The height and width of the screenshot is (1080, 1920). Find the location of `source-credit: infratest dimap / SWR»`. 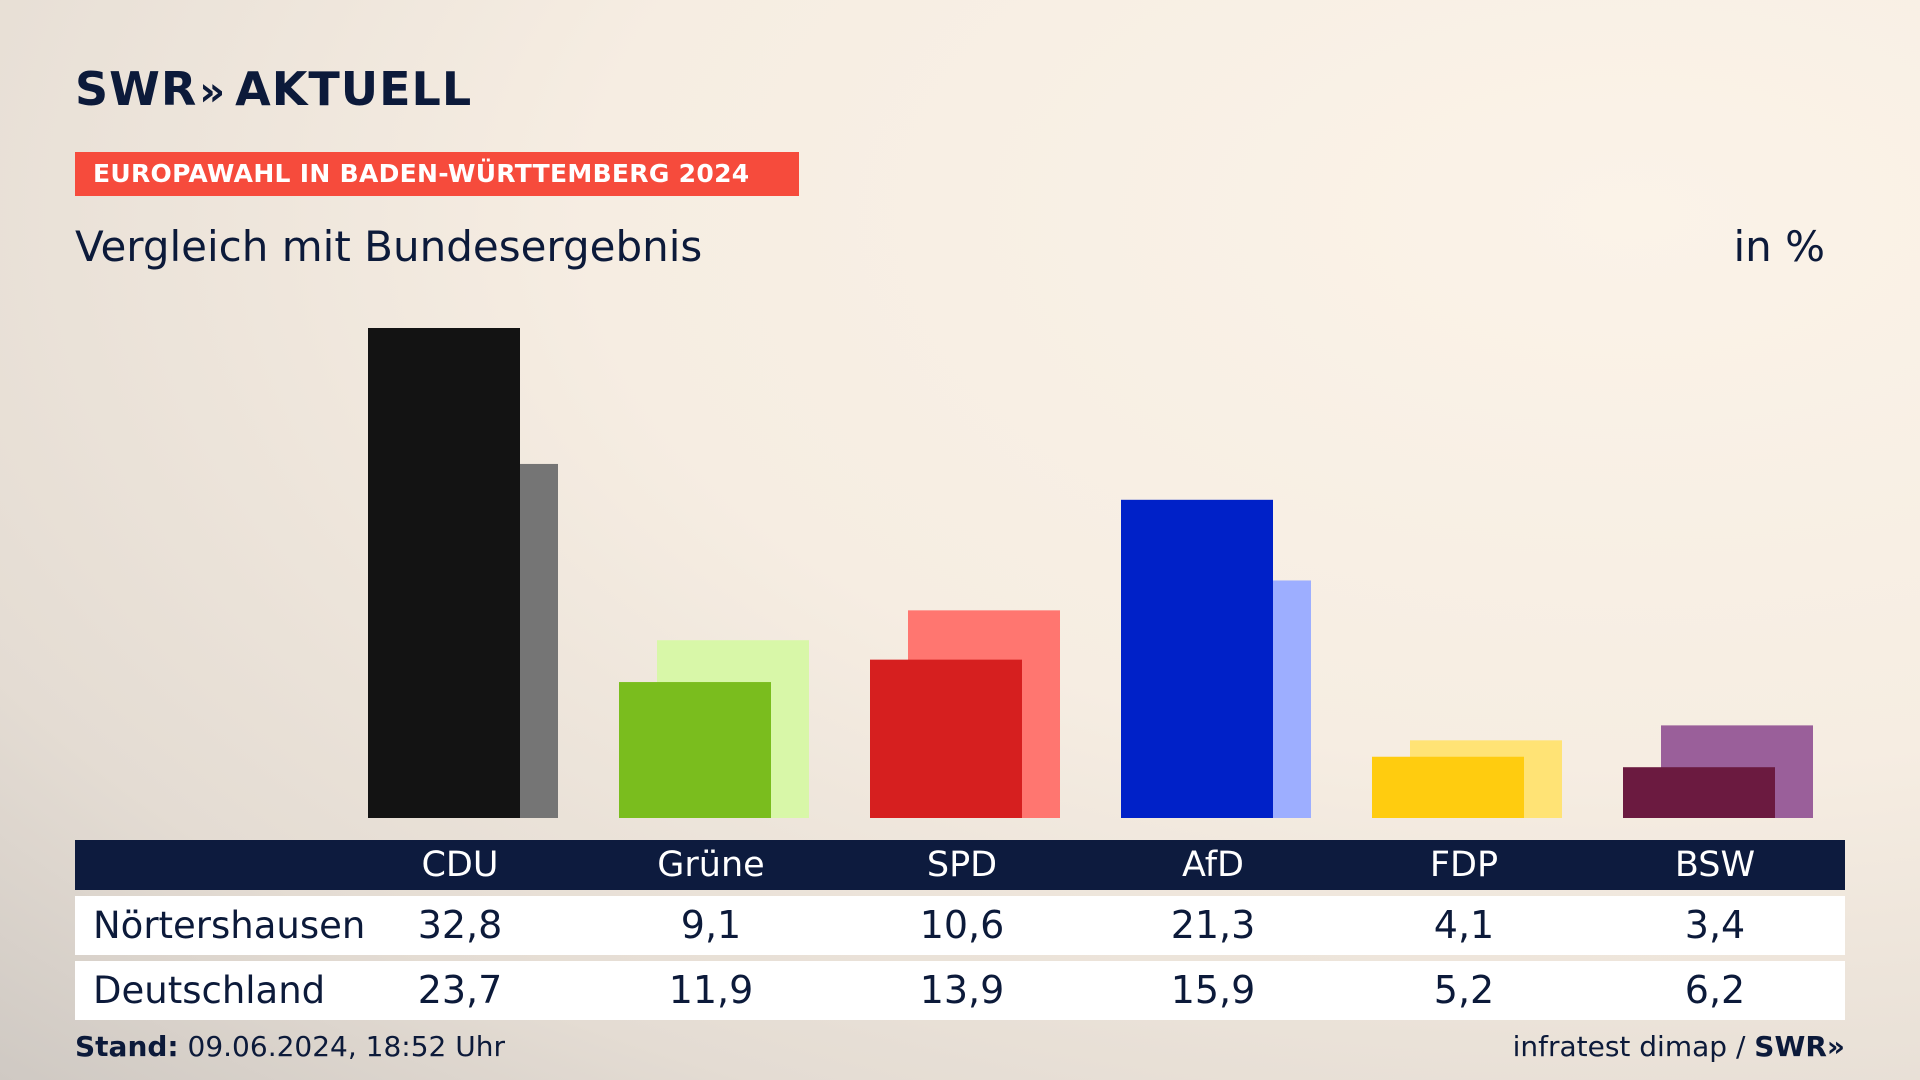

source-credit: infratest dimap / SWR» is located at coordinates (1679, 1046).